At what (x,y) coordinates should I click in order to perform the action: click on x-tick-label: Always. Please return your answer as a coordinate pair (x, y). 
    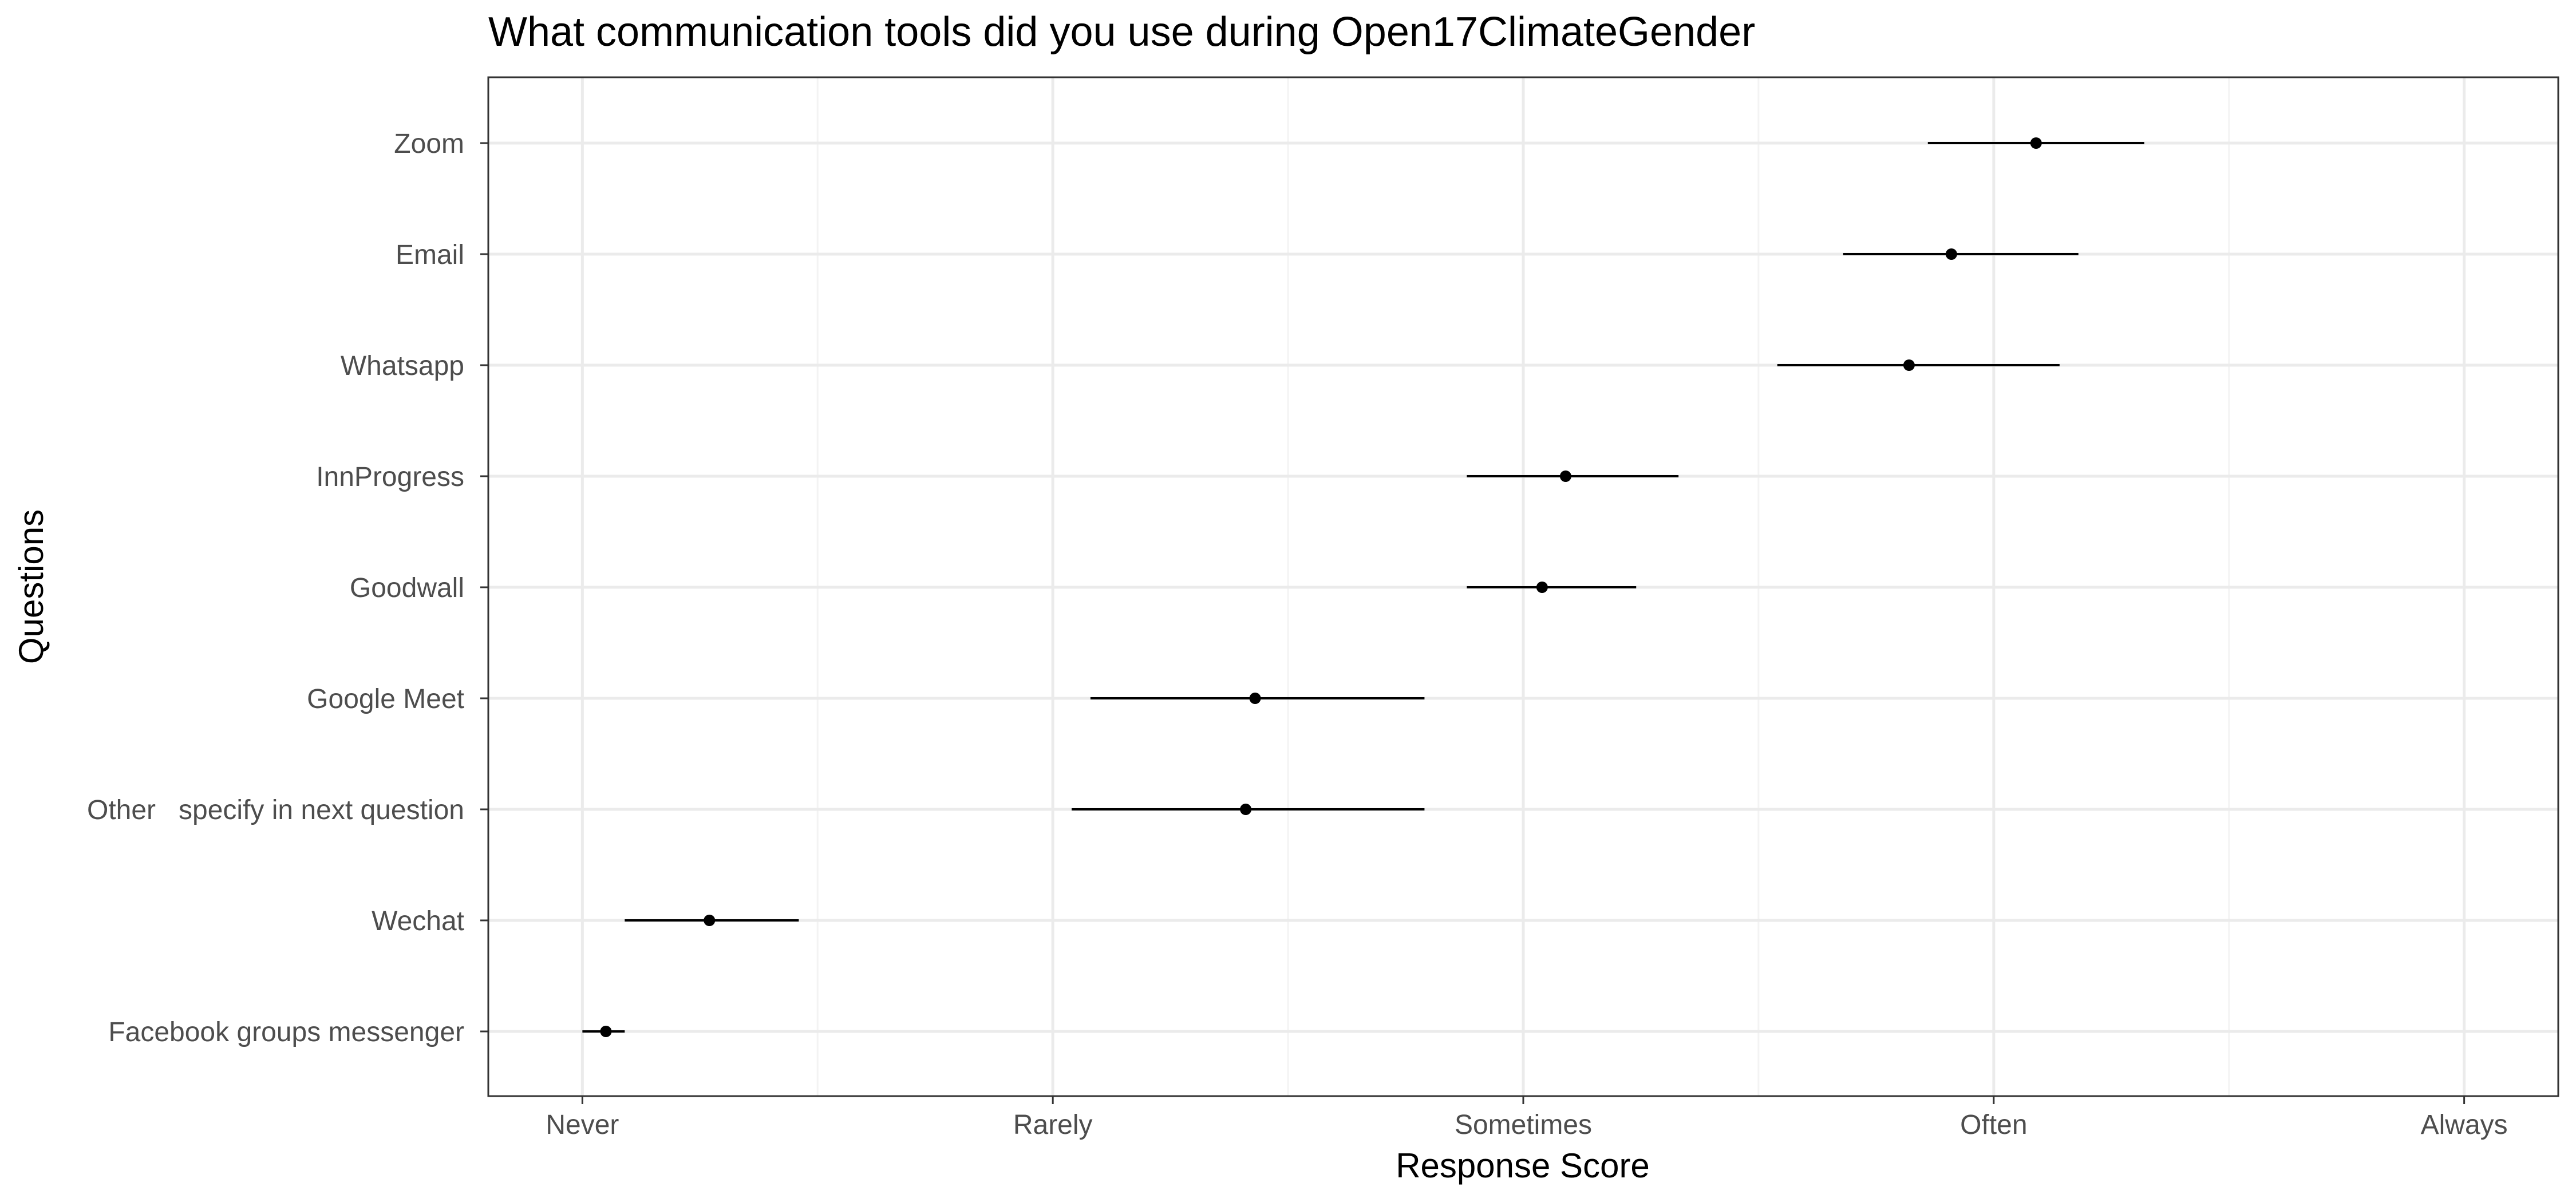
    Looking at the image, I should click on (2464, 1125).